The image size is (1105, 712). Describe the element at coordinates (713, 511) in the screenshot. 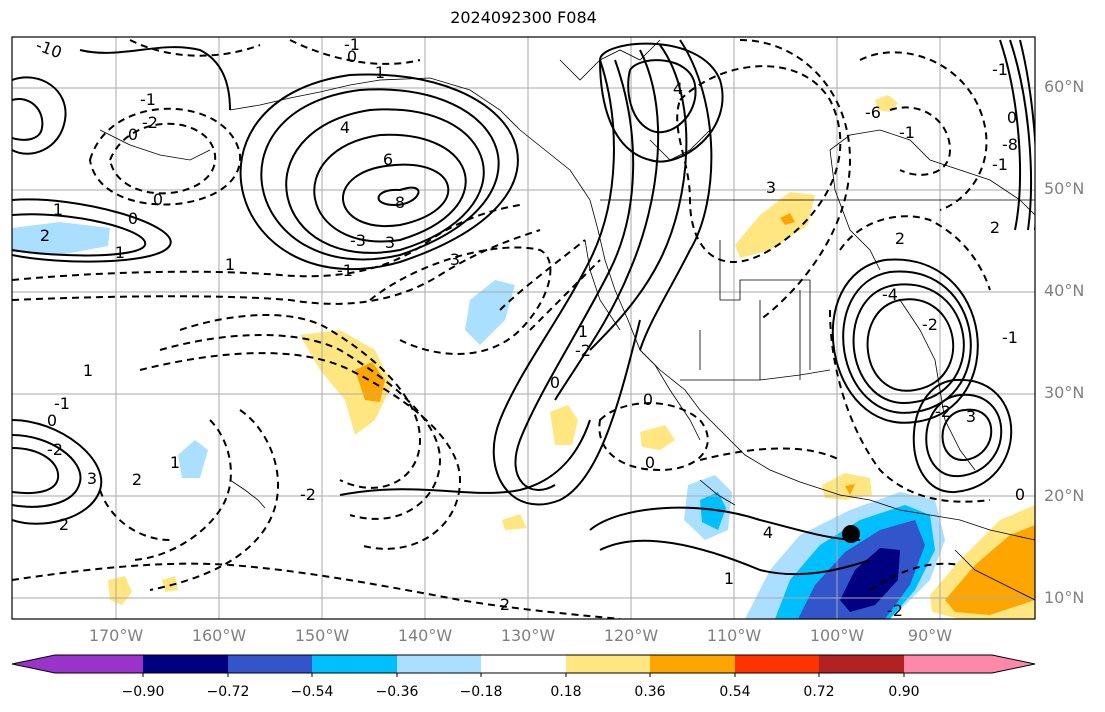

I see `shade-sky-blue` at that location.